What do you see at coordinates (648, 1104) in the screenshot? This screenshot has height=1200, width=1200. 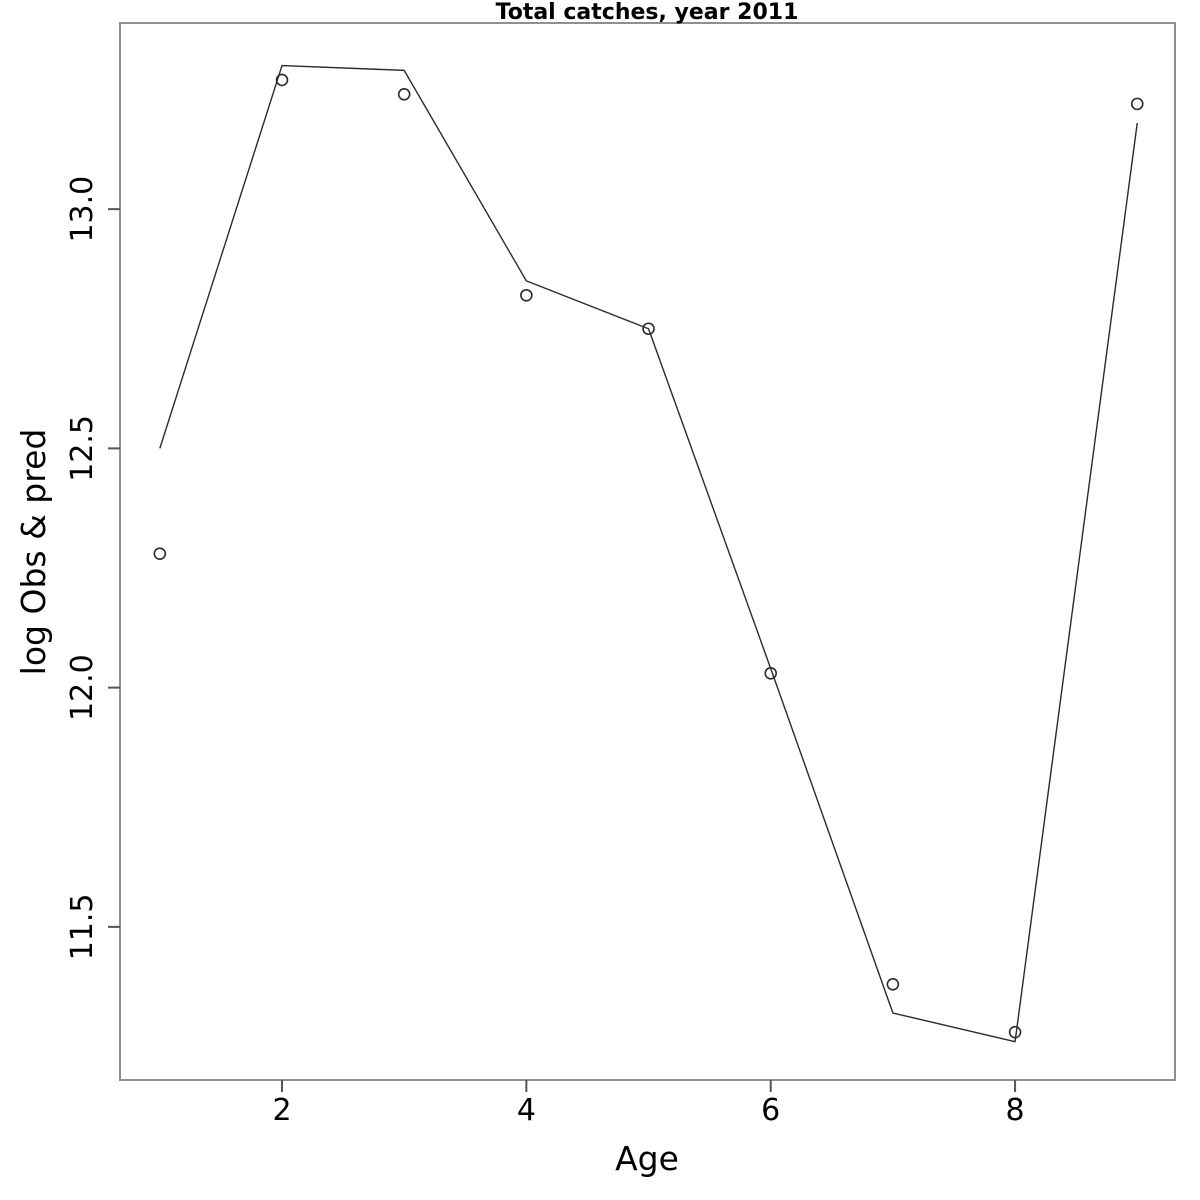 I see `x-axis: 2 4 6 8` at bounding box center [648, 1104].